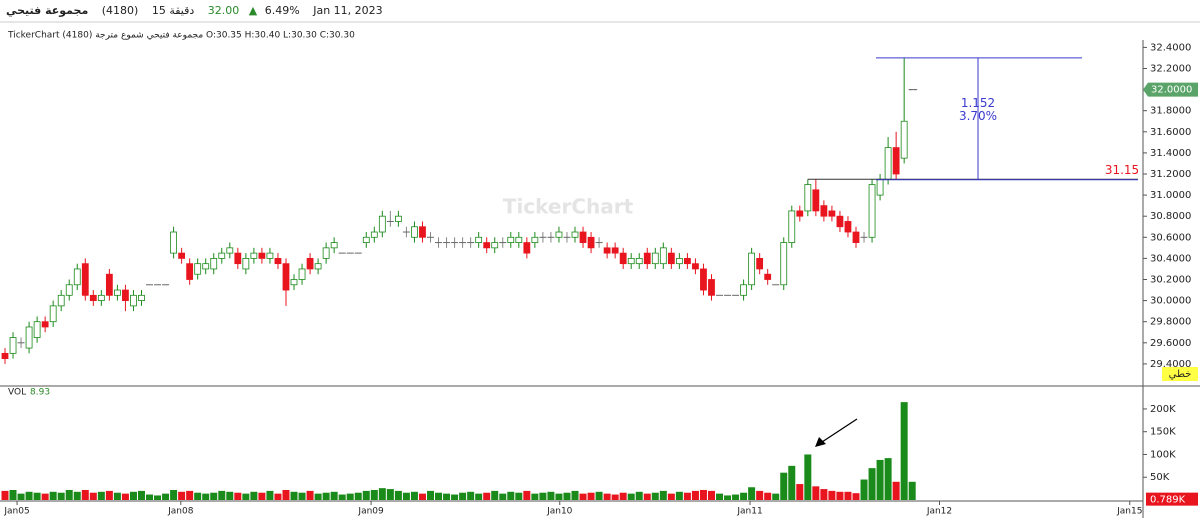  I want to click on scale-mode-box, so click(1180, 374).